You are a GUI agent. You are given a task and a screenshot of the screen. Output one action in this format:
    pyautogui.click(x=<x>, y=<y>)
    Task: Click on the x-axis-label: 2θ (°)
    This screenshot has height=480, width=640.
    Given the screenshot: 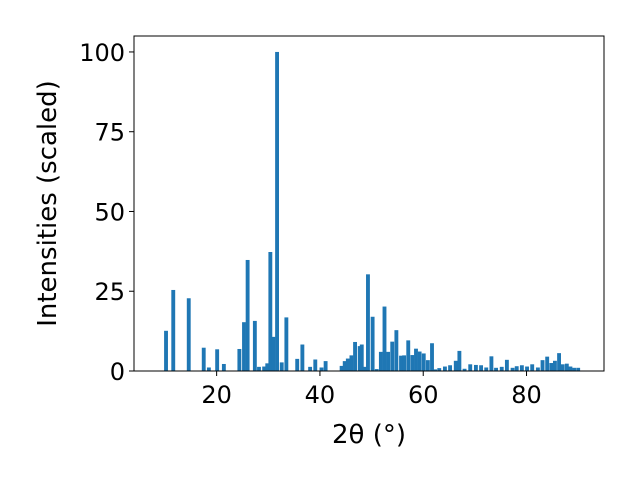 What is the action you would take?
    pyautogui.click(x=369, y=435)
    